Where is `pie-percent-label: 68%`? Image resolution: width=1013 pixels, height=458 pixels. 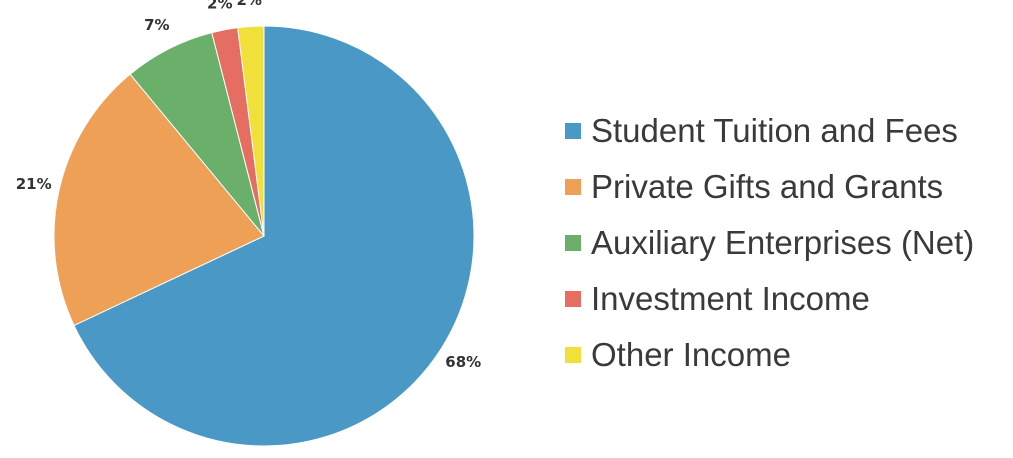 pie-percent-label: 68% is located at coordinates (463, 362).